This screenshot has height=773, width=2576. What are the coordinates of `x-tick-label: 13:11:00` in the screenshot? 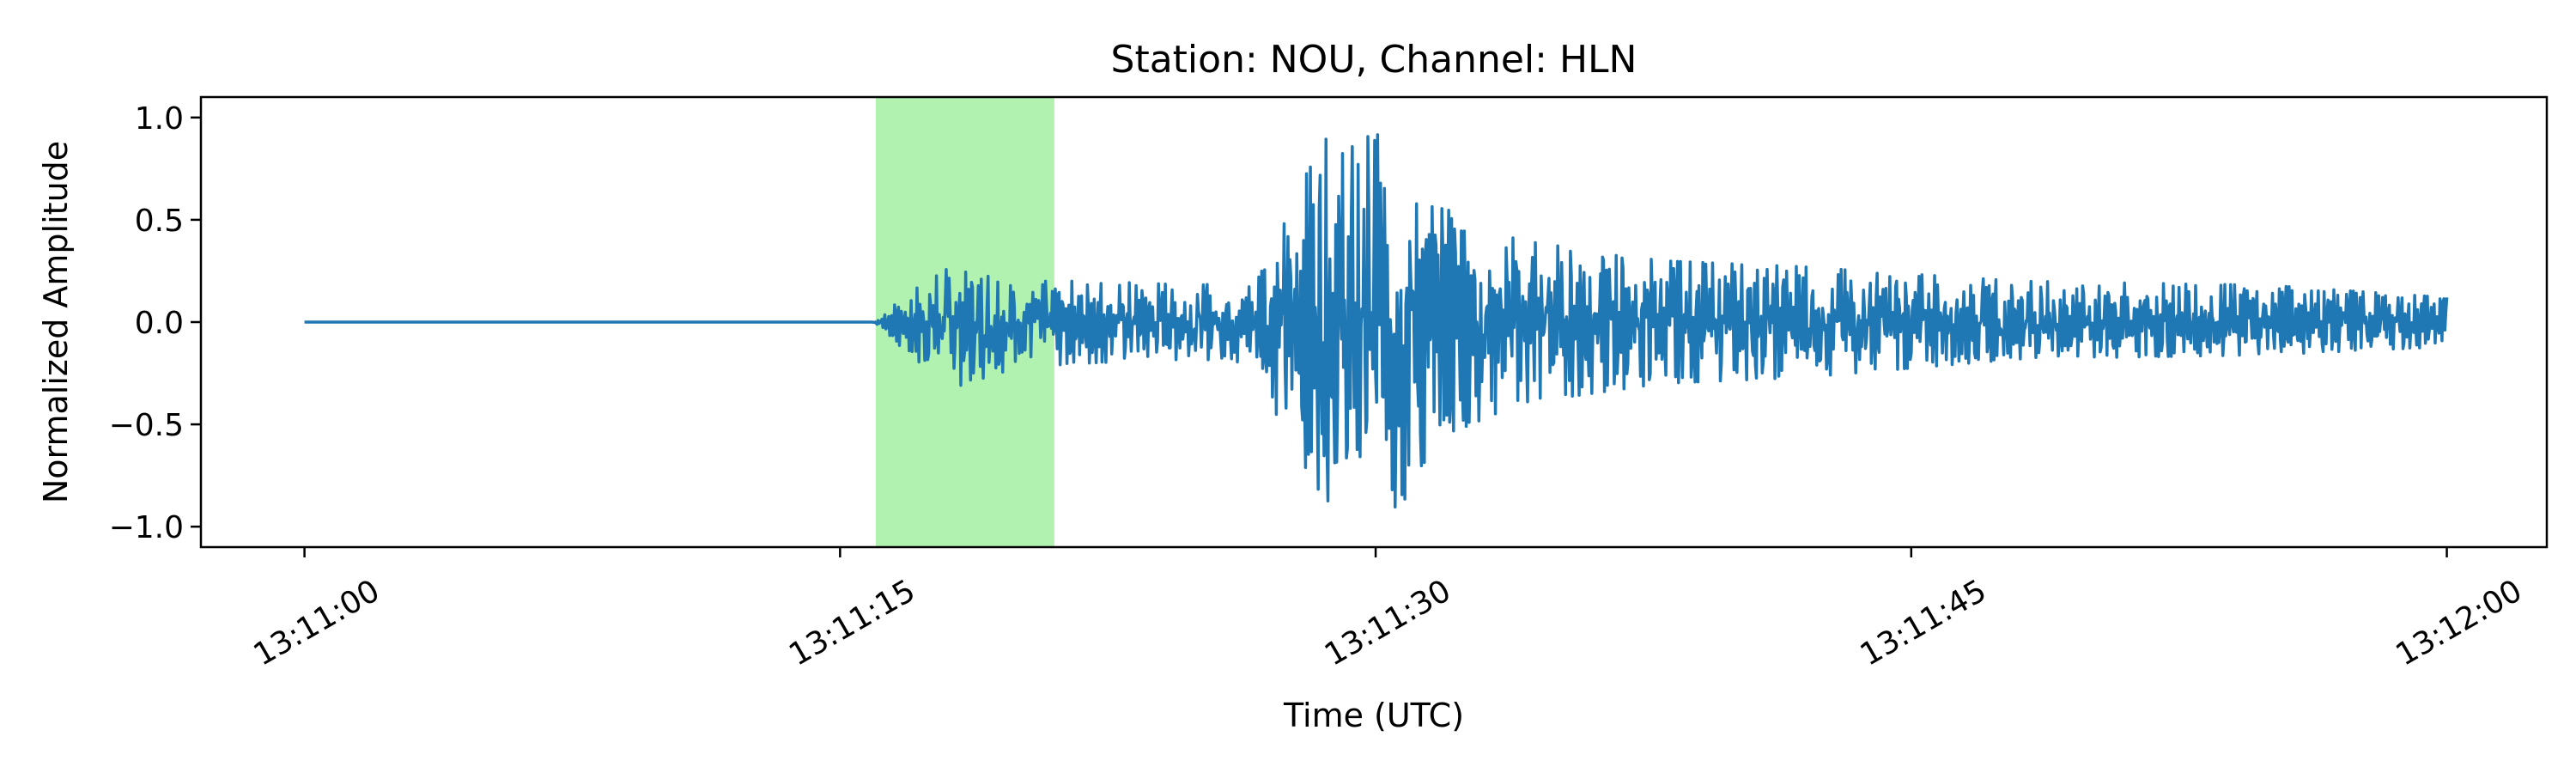 It's located at (317, 623).